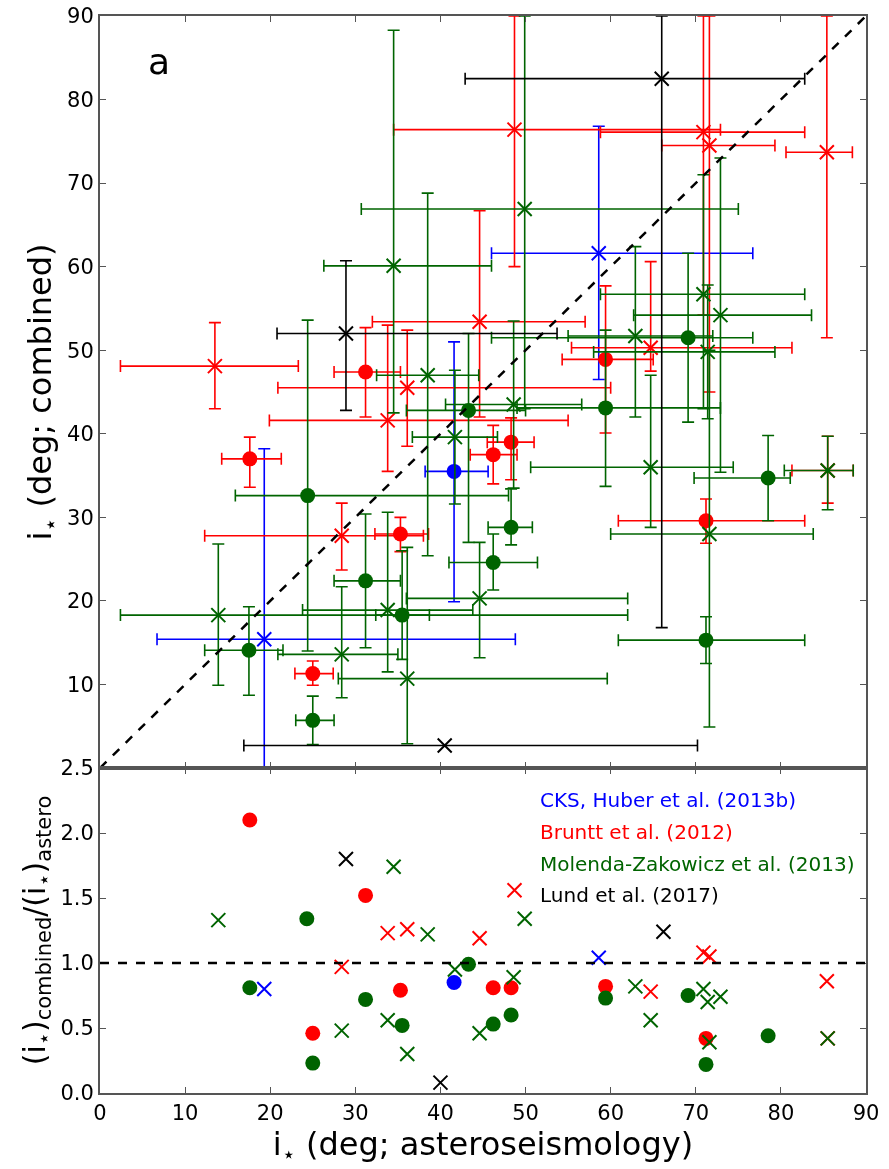 This screenshot has width=889, height=1169. What do you see at coordinates (77, 768) in the screenshot?
I see `y-tick-label: 2.5` at bounding box center [77, 768].